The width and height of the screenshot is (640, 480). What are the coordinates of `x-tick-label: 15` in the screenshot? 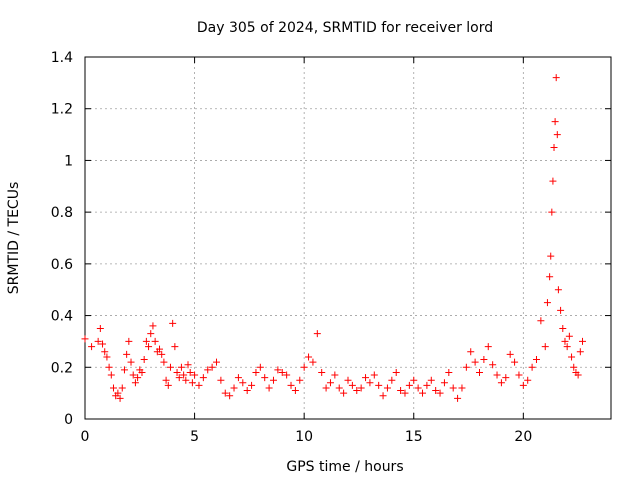 It's located at (414, 437).